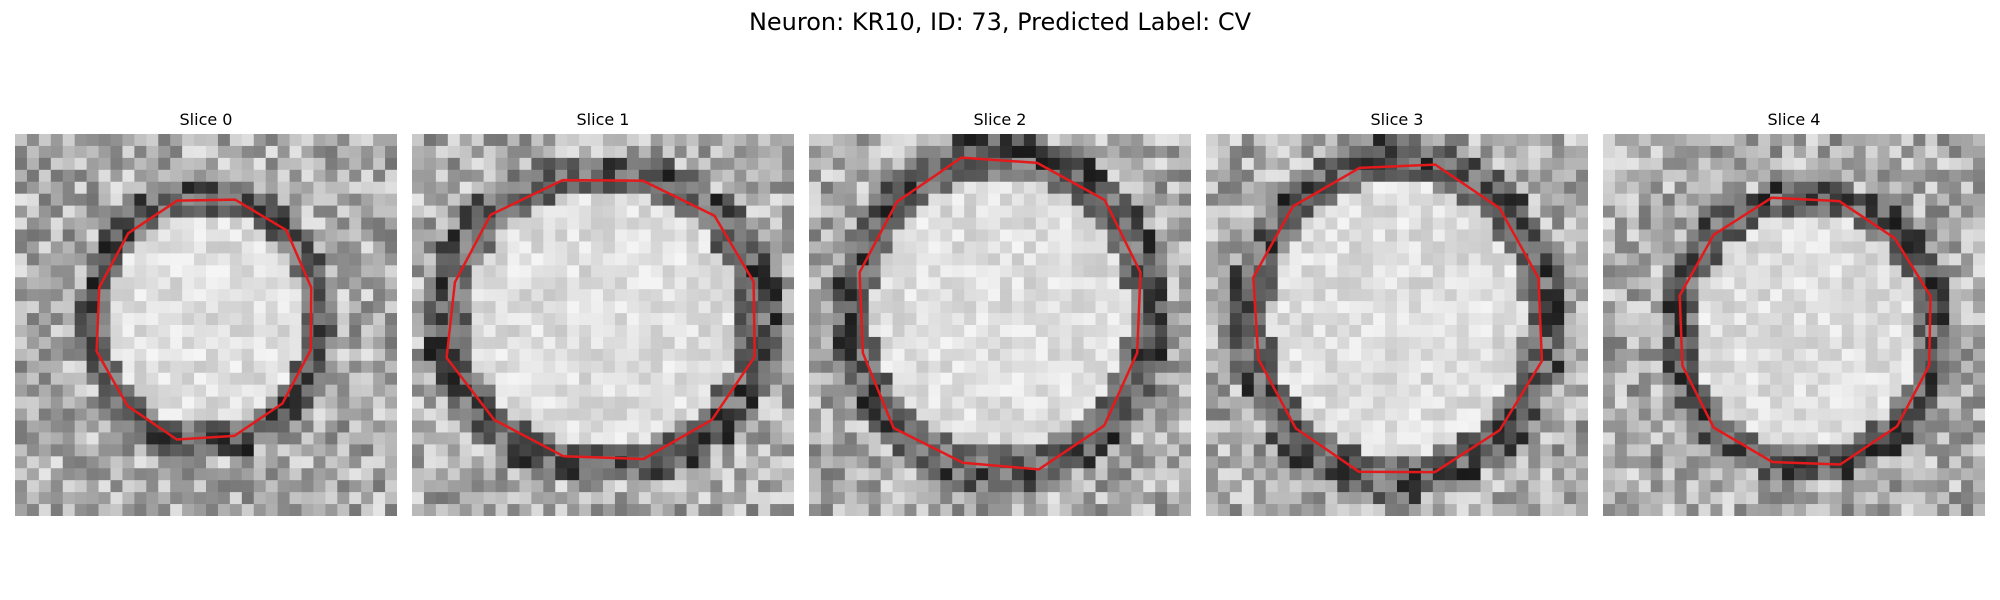 This screenshot has height=600, width=2000. I want to click on slice-panel-3: Slice 3, so click(1397, 313).